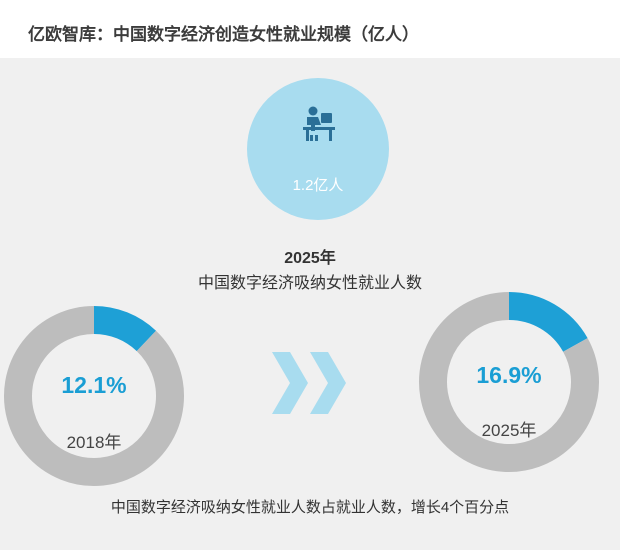  Describe the element at coordinates (223, 34) in the screenshot. I see `chart-title: 亿欧智库：中国数字经济创造女性就业规模（亿人）` at that location.